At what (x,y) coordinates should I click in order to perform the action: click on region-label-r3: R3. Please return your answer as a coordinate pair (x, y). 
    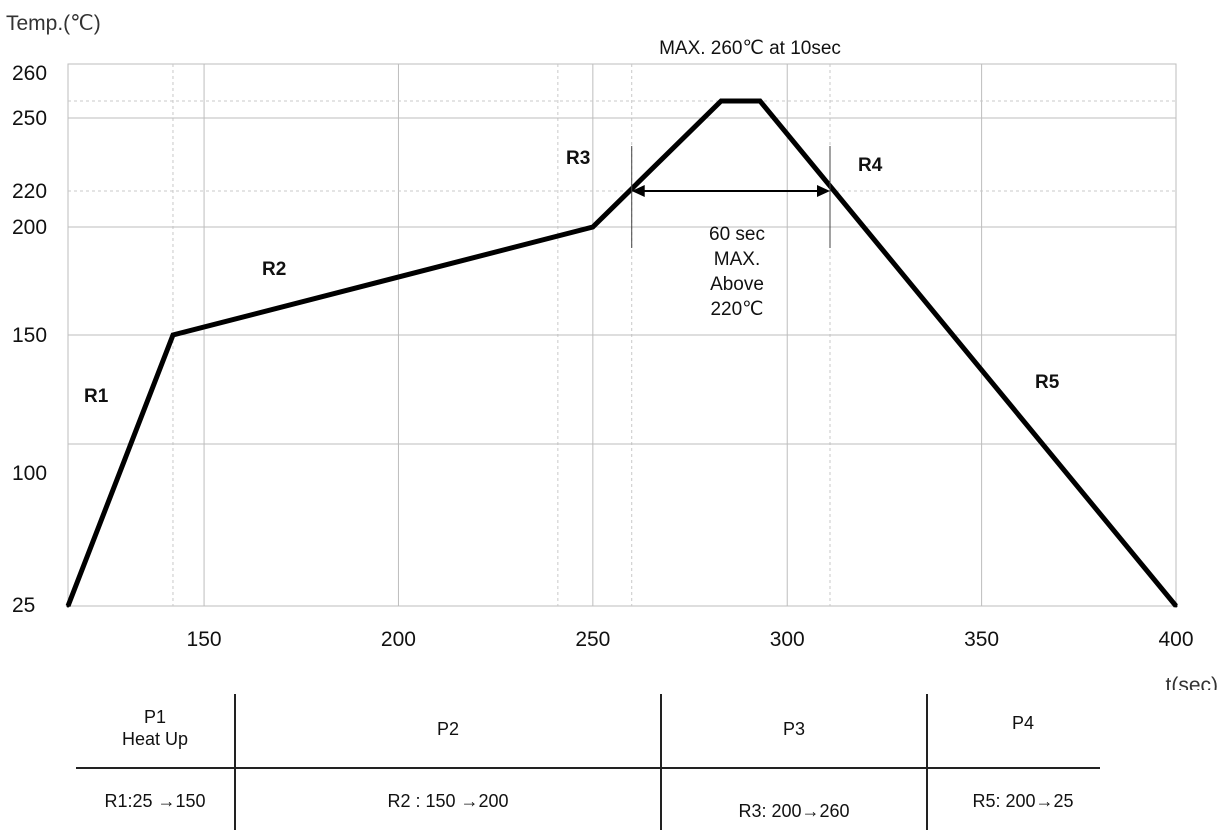
    Looking at the image, I should click on (578, 158).